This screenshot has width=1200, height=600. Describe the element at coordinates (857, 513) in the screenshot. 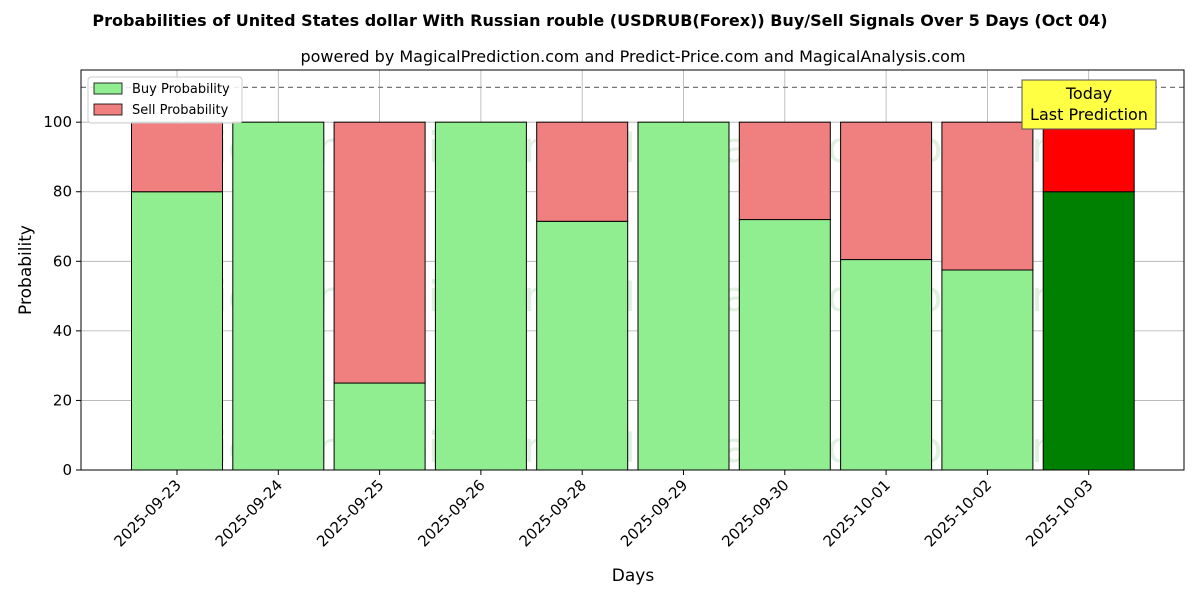

I see `x-tick-label: 2025-10-01` at that location.